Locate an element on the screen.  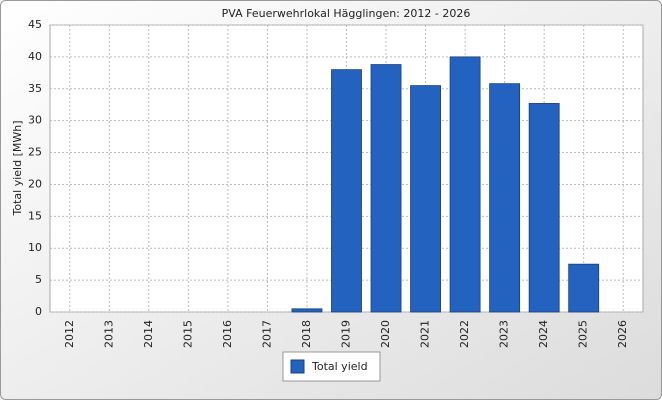
x-tick-label: 2012 is located at coordinates (69, 334).